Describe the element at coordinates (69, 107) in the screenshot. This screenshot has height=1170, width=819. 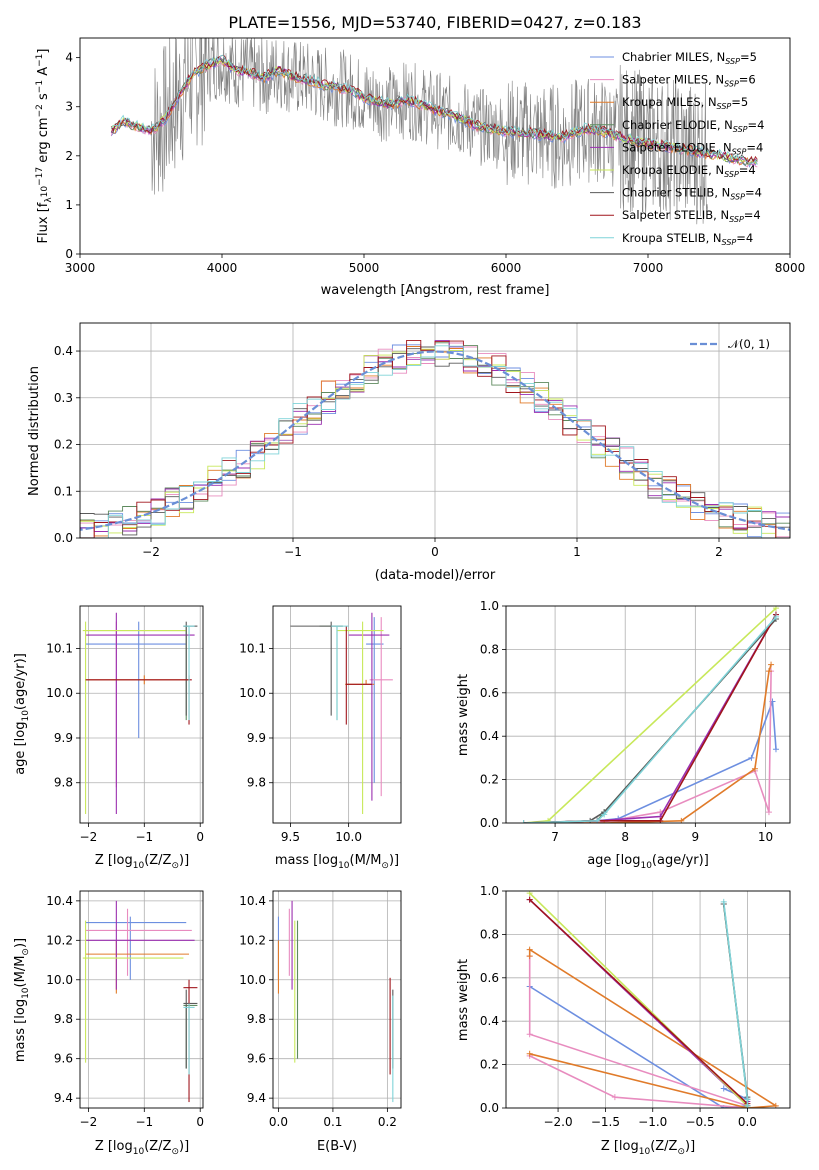
I see `y-tick-label: 3` at that location.